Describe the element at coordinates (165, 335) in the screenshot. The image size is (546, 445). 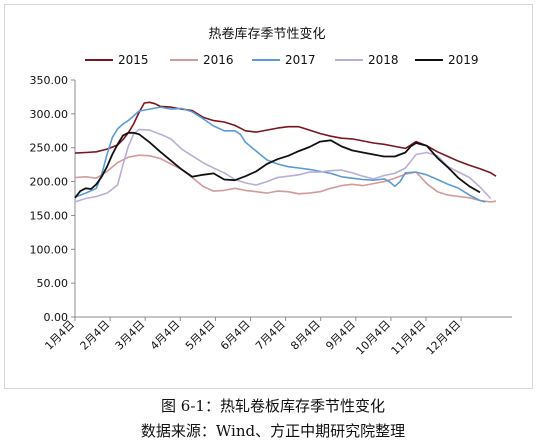
I see `x-tick-label: 4月4日` at that location.